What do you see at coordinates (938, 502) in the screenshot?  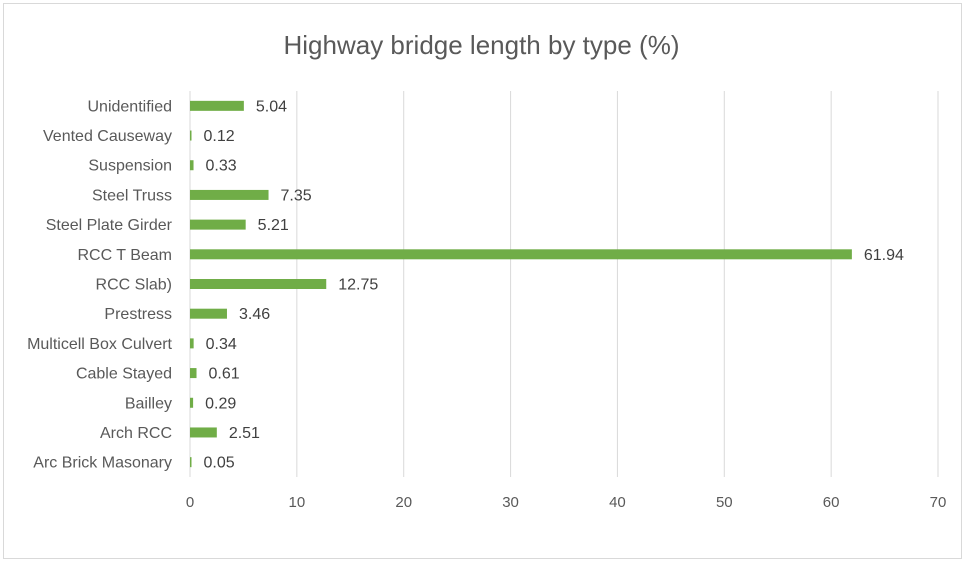 I see `x-tick-label: 70` at bounding box center [938, 502].